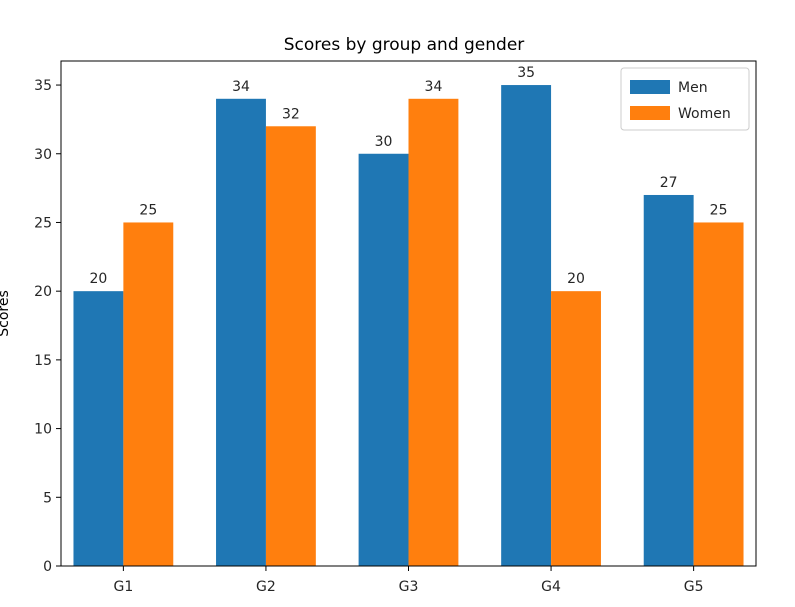 The height and width of the screenshot is (607, 795). Describe the element at coordinates (384, 142) in the screenshot. I see `bar-label-men-g3: 30` at that location.